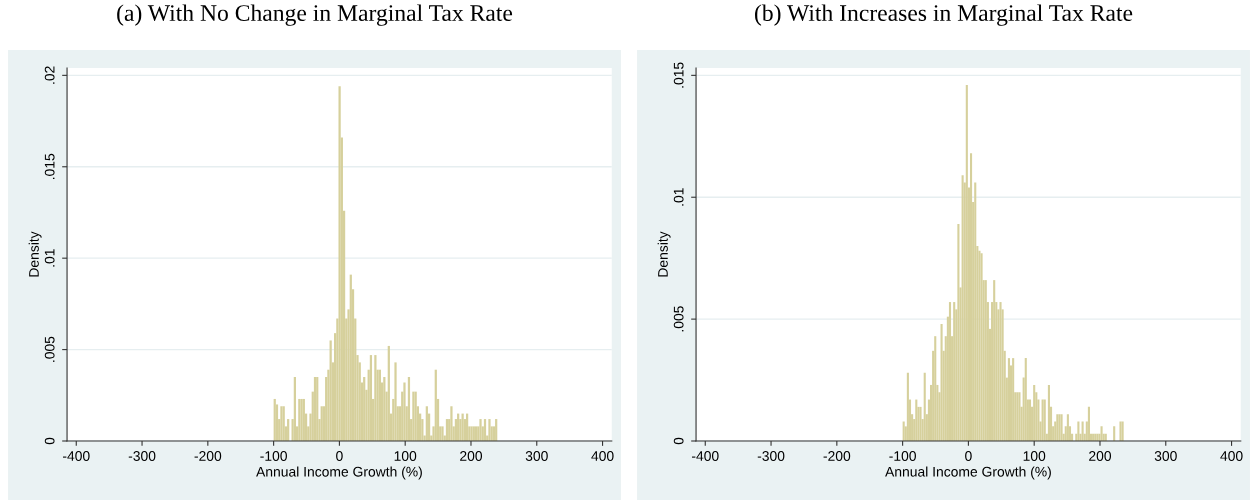  Describe the element at coordinates (49, 75) in the screenshot. I see `y-tick-label: .02` at that location.